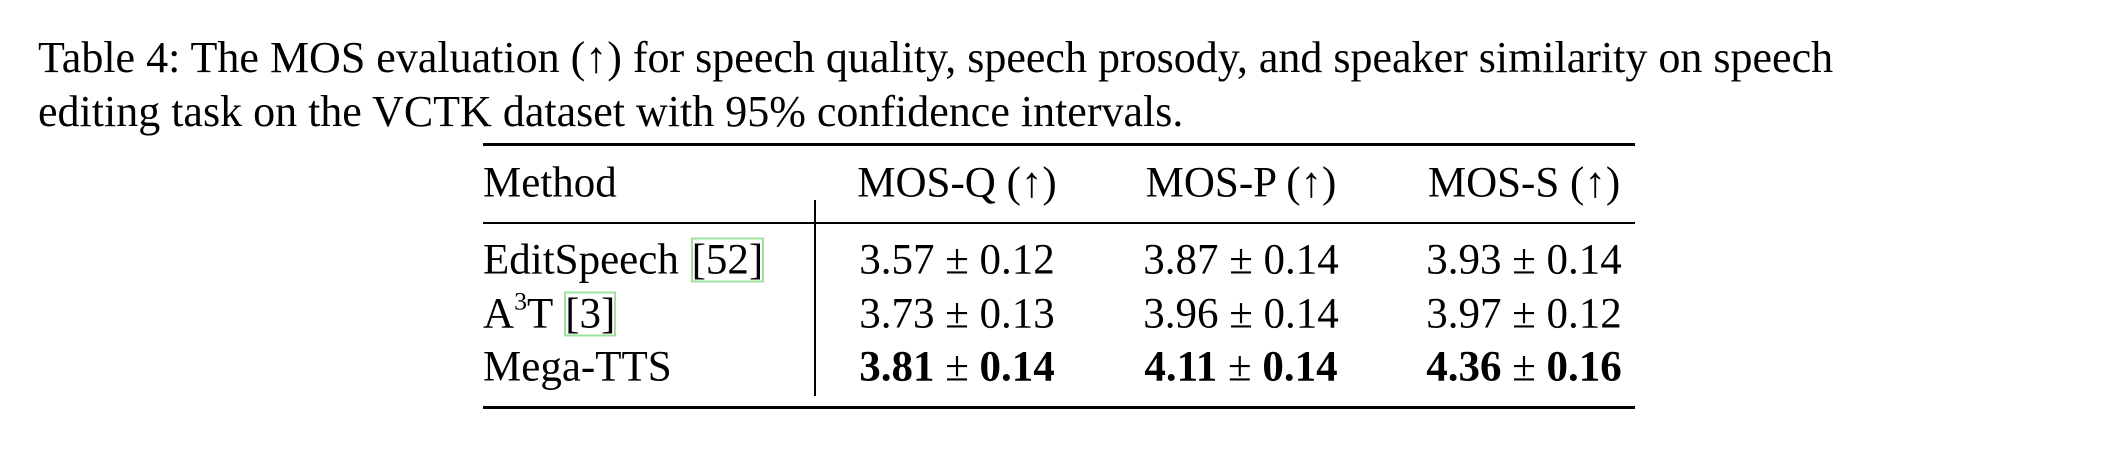 This screenshot has width=2104, height=450. I want to click on score-cell: 3.81 ± 0.14, so click(957, 367).